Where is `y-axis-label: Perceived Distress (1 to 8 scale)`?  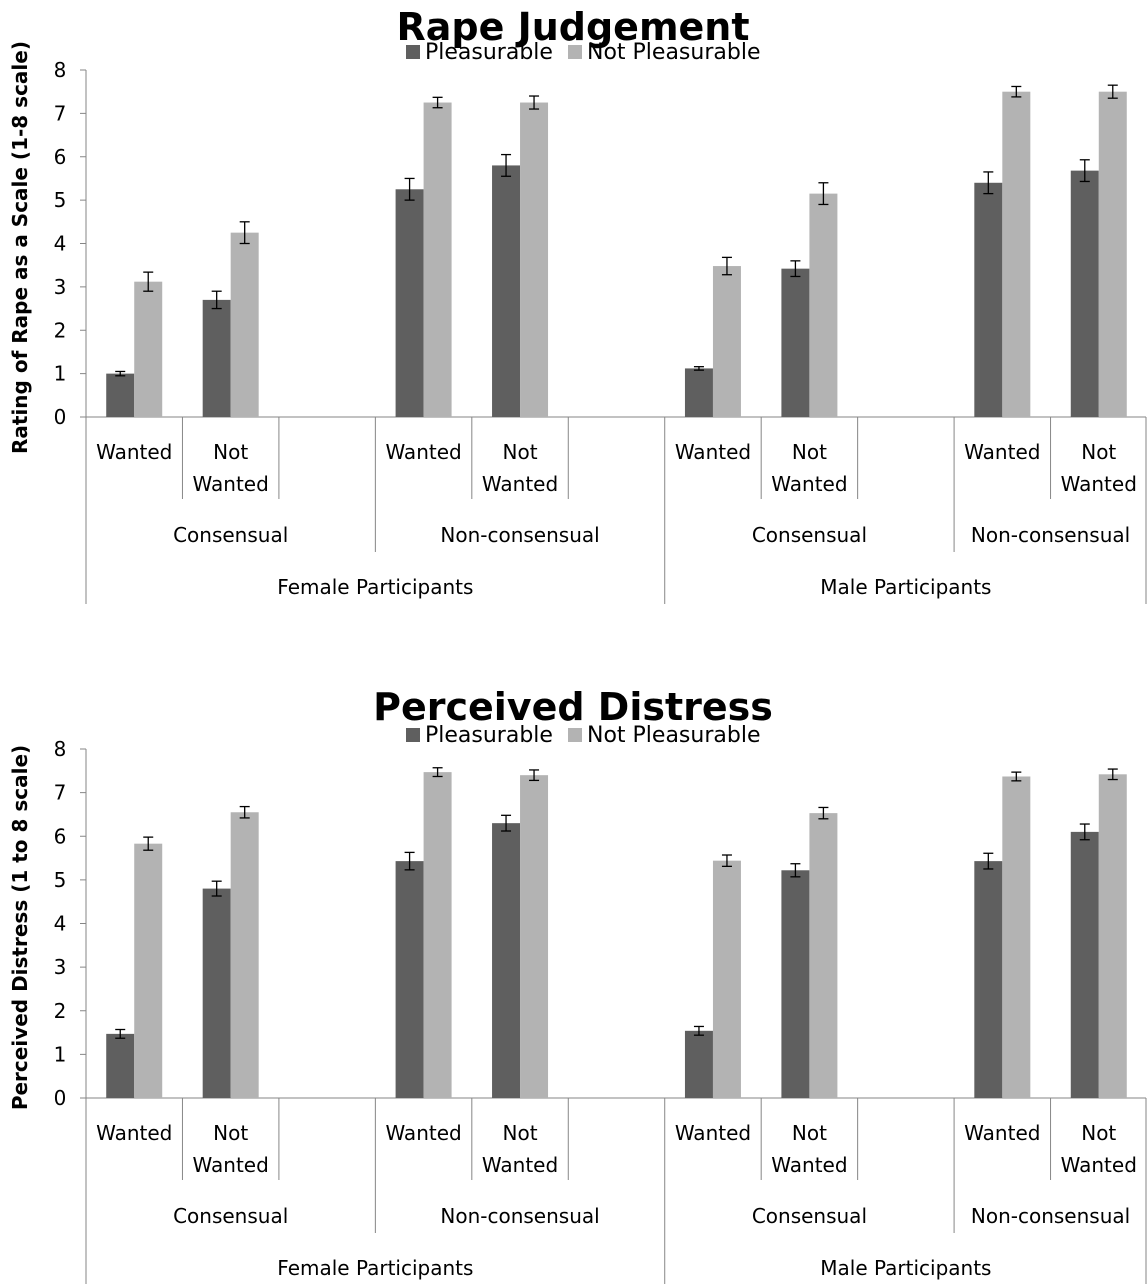
y-axis-label: Perceived Distress (1 to 8 scale) is located at coordinates (20, 927).